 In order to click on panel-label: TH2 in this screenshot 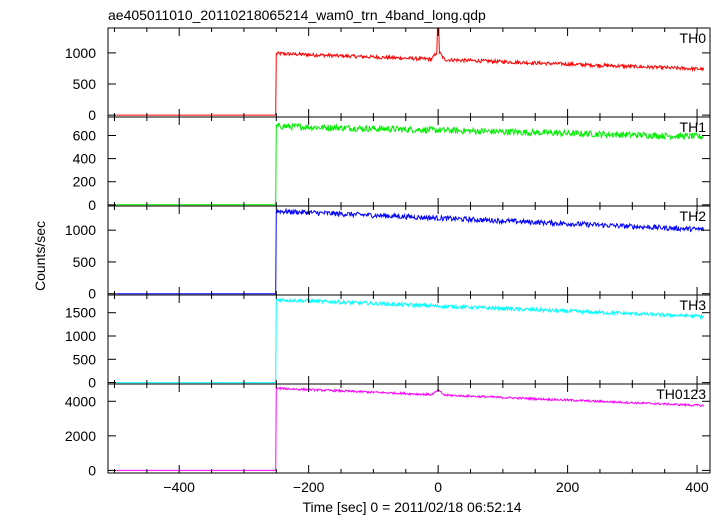, I will do `click(693, 216)`.